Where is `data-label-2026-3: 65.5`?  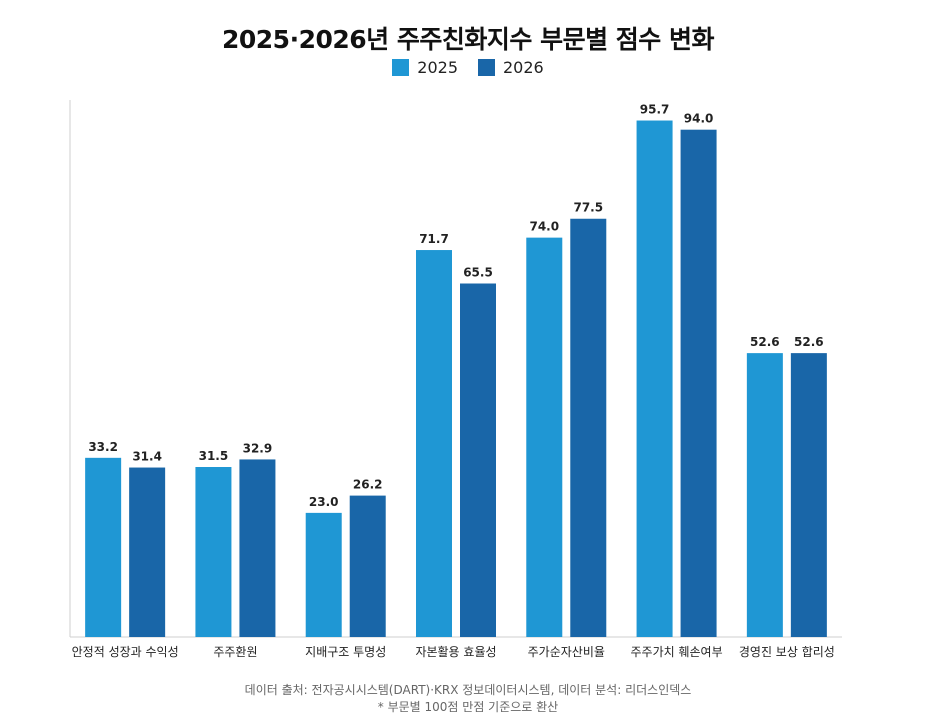
data-label-2026-3: 65.5 is located at coordinates (478, 273).